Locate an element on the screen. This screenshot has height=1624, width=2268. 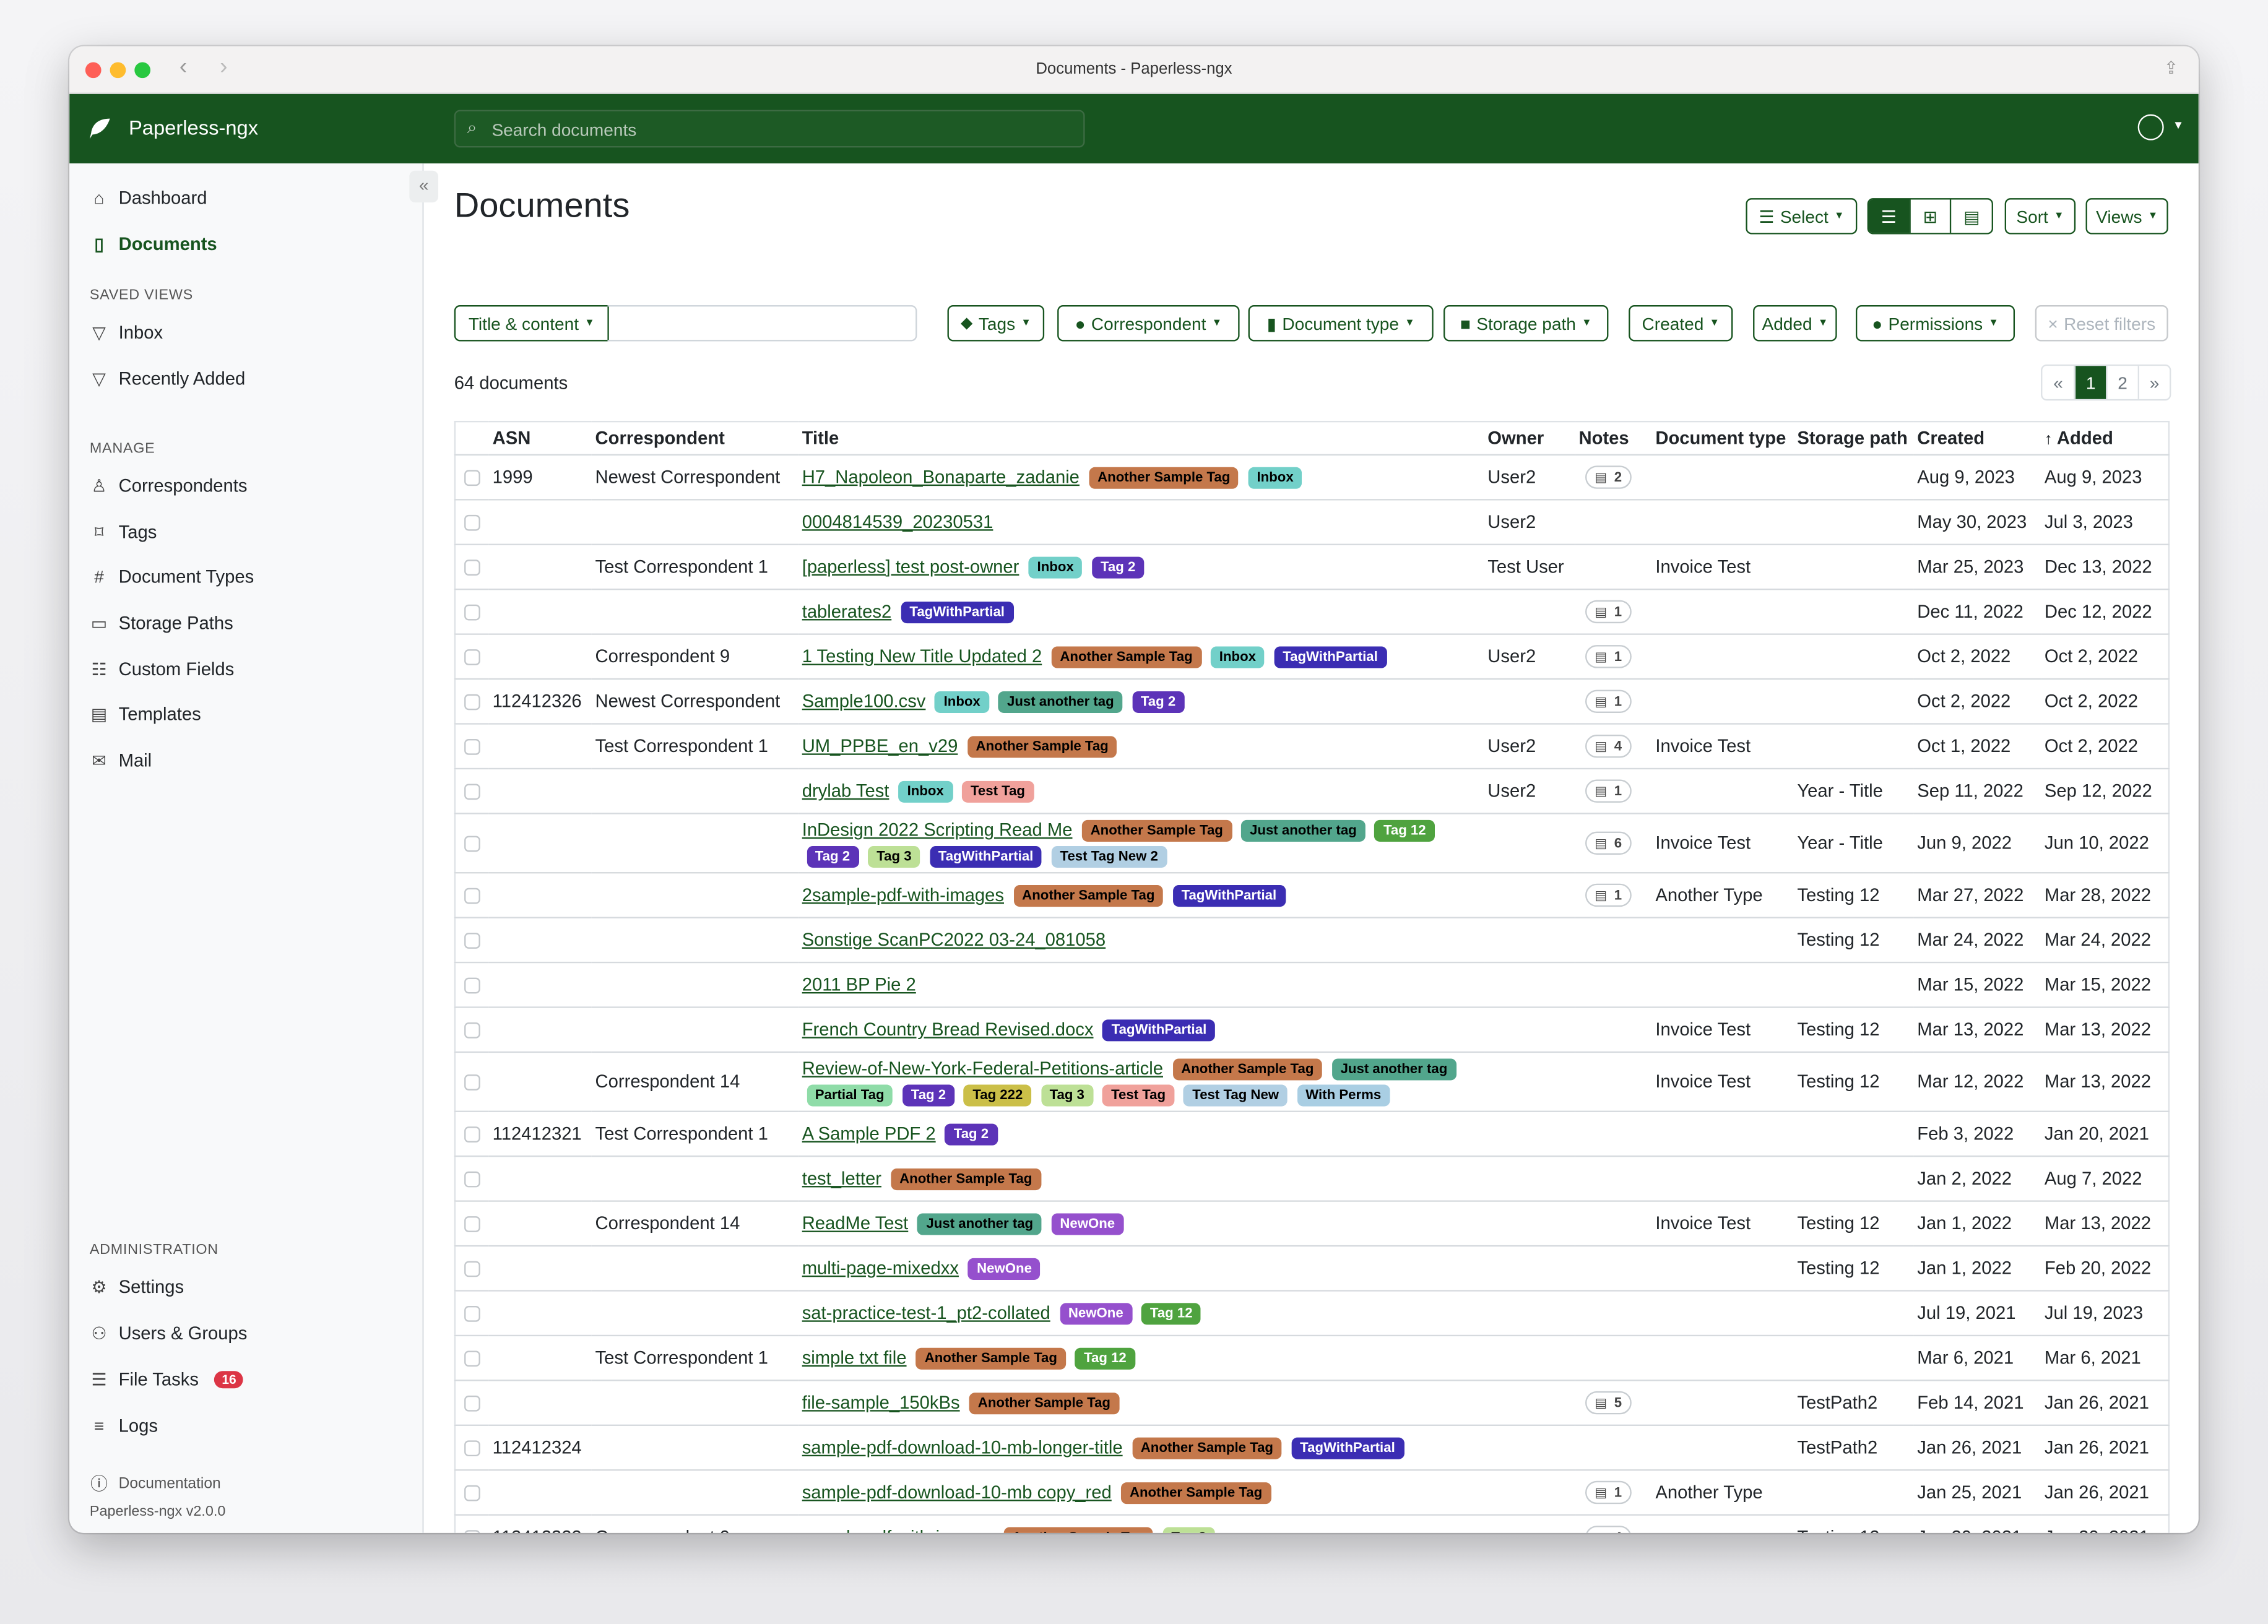
back-icon: ‹ is located at coordinates (183, 67).